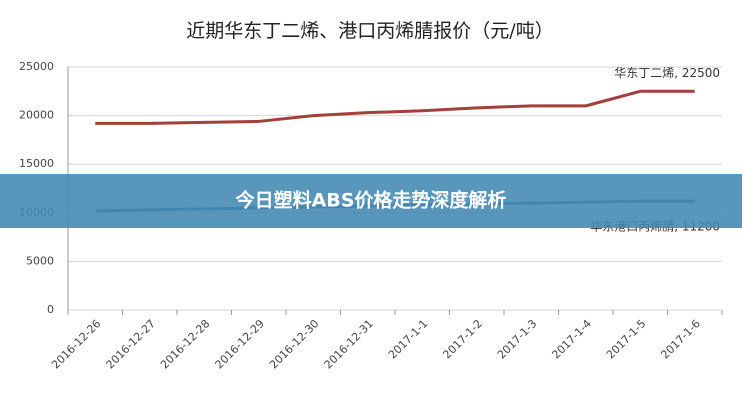  Describe the element at coordinates (36, 66) in the screenshot. I see `y-tick-label: 25000` at that location.